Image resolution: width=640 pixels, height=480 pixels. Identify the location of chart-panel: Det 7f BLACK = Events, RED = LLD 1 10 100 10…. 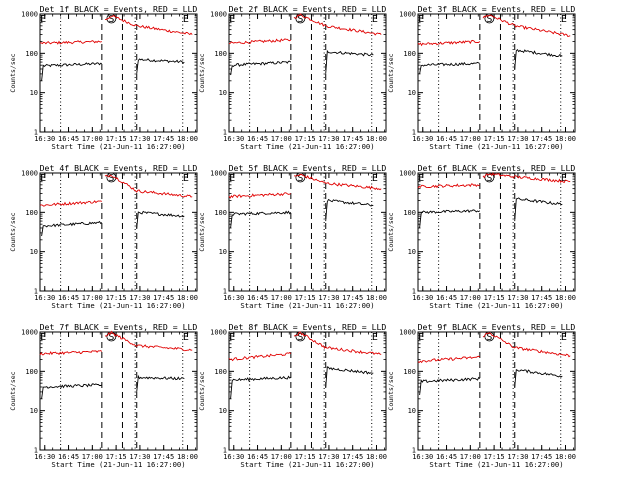
(103, 395).